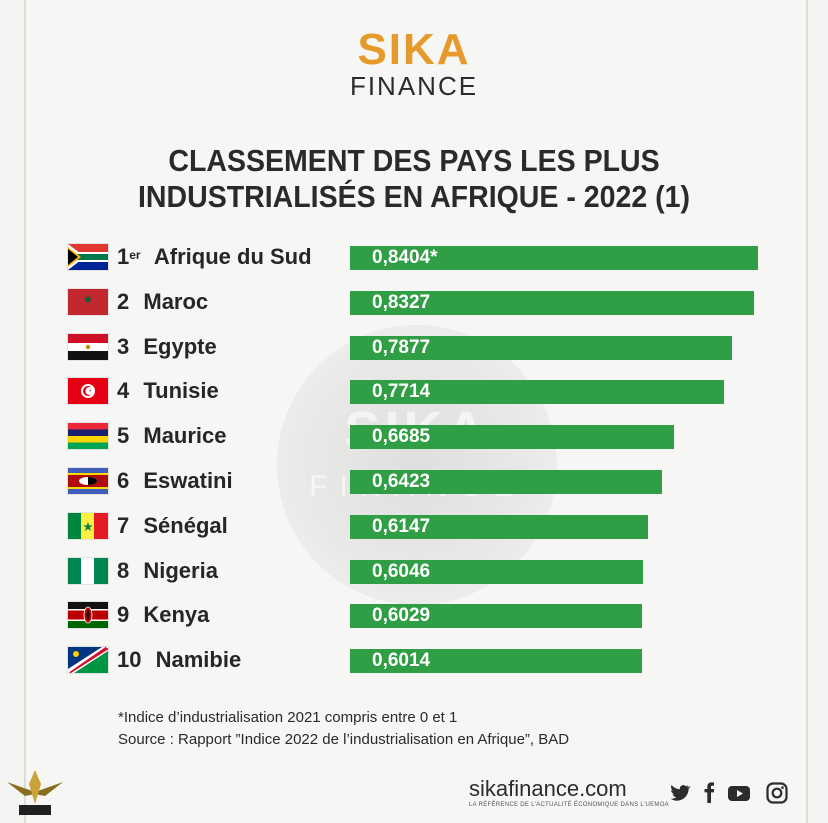  I want to click on bar-row: 4 Tunisie 0,7714, so click(414, 392).